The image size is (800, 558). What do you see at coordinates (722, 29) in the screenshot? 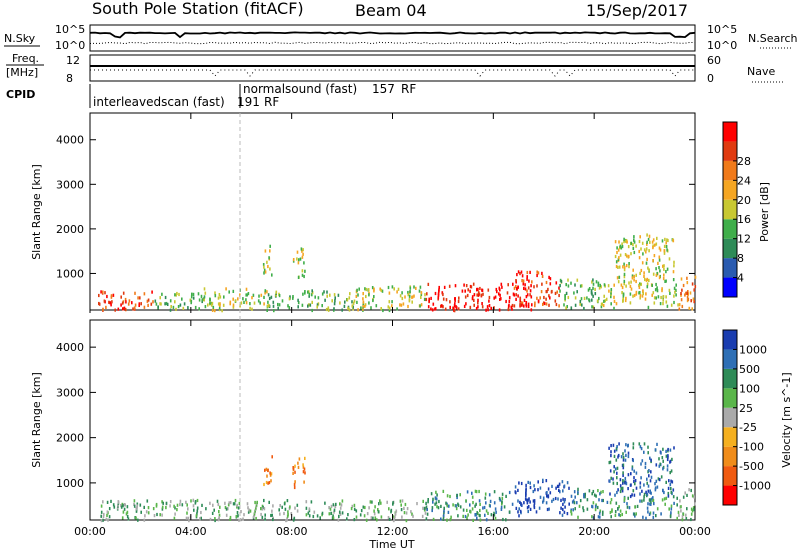
I see `nsearch-tick-top: 10^5` at bounding box center [722, 29].